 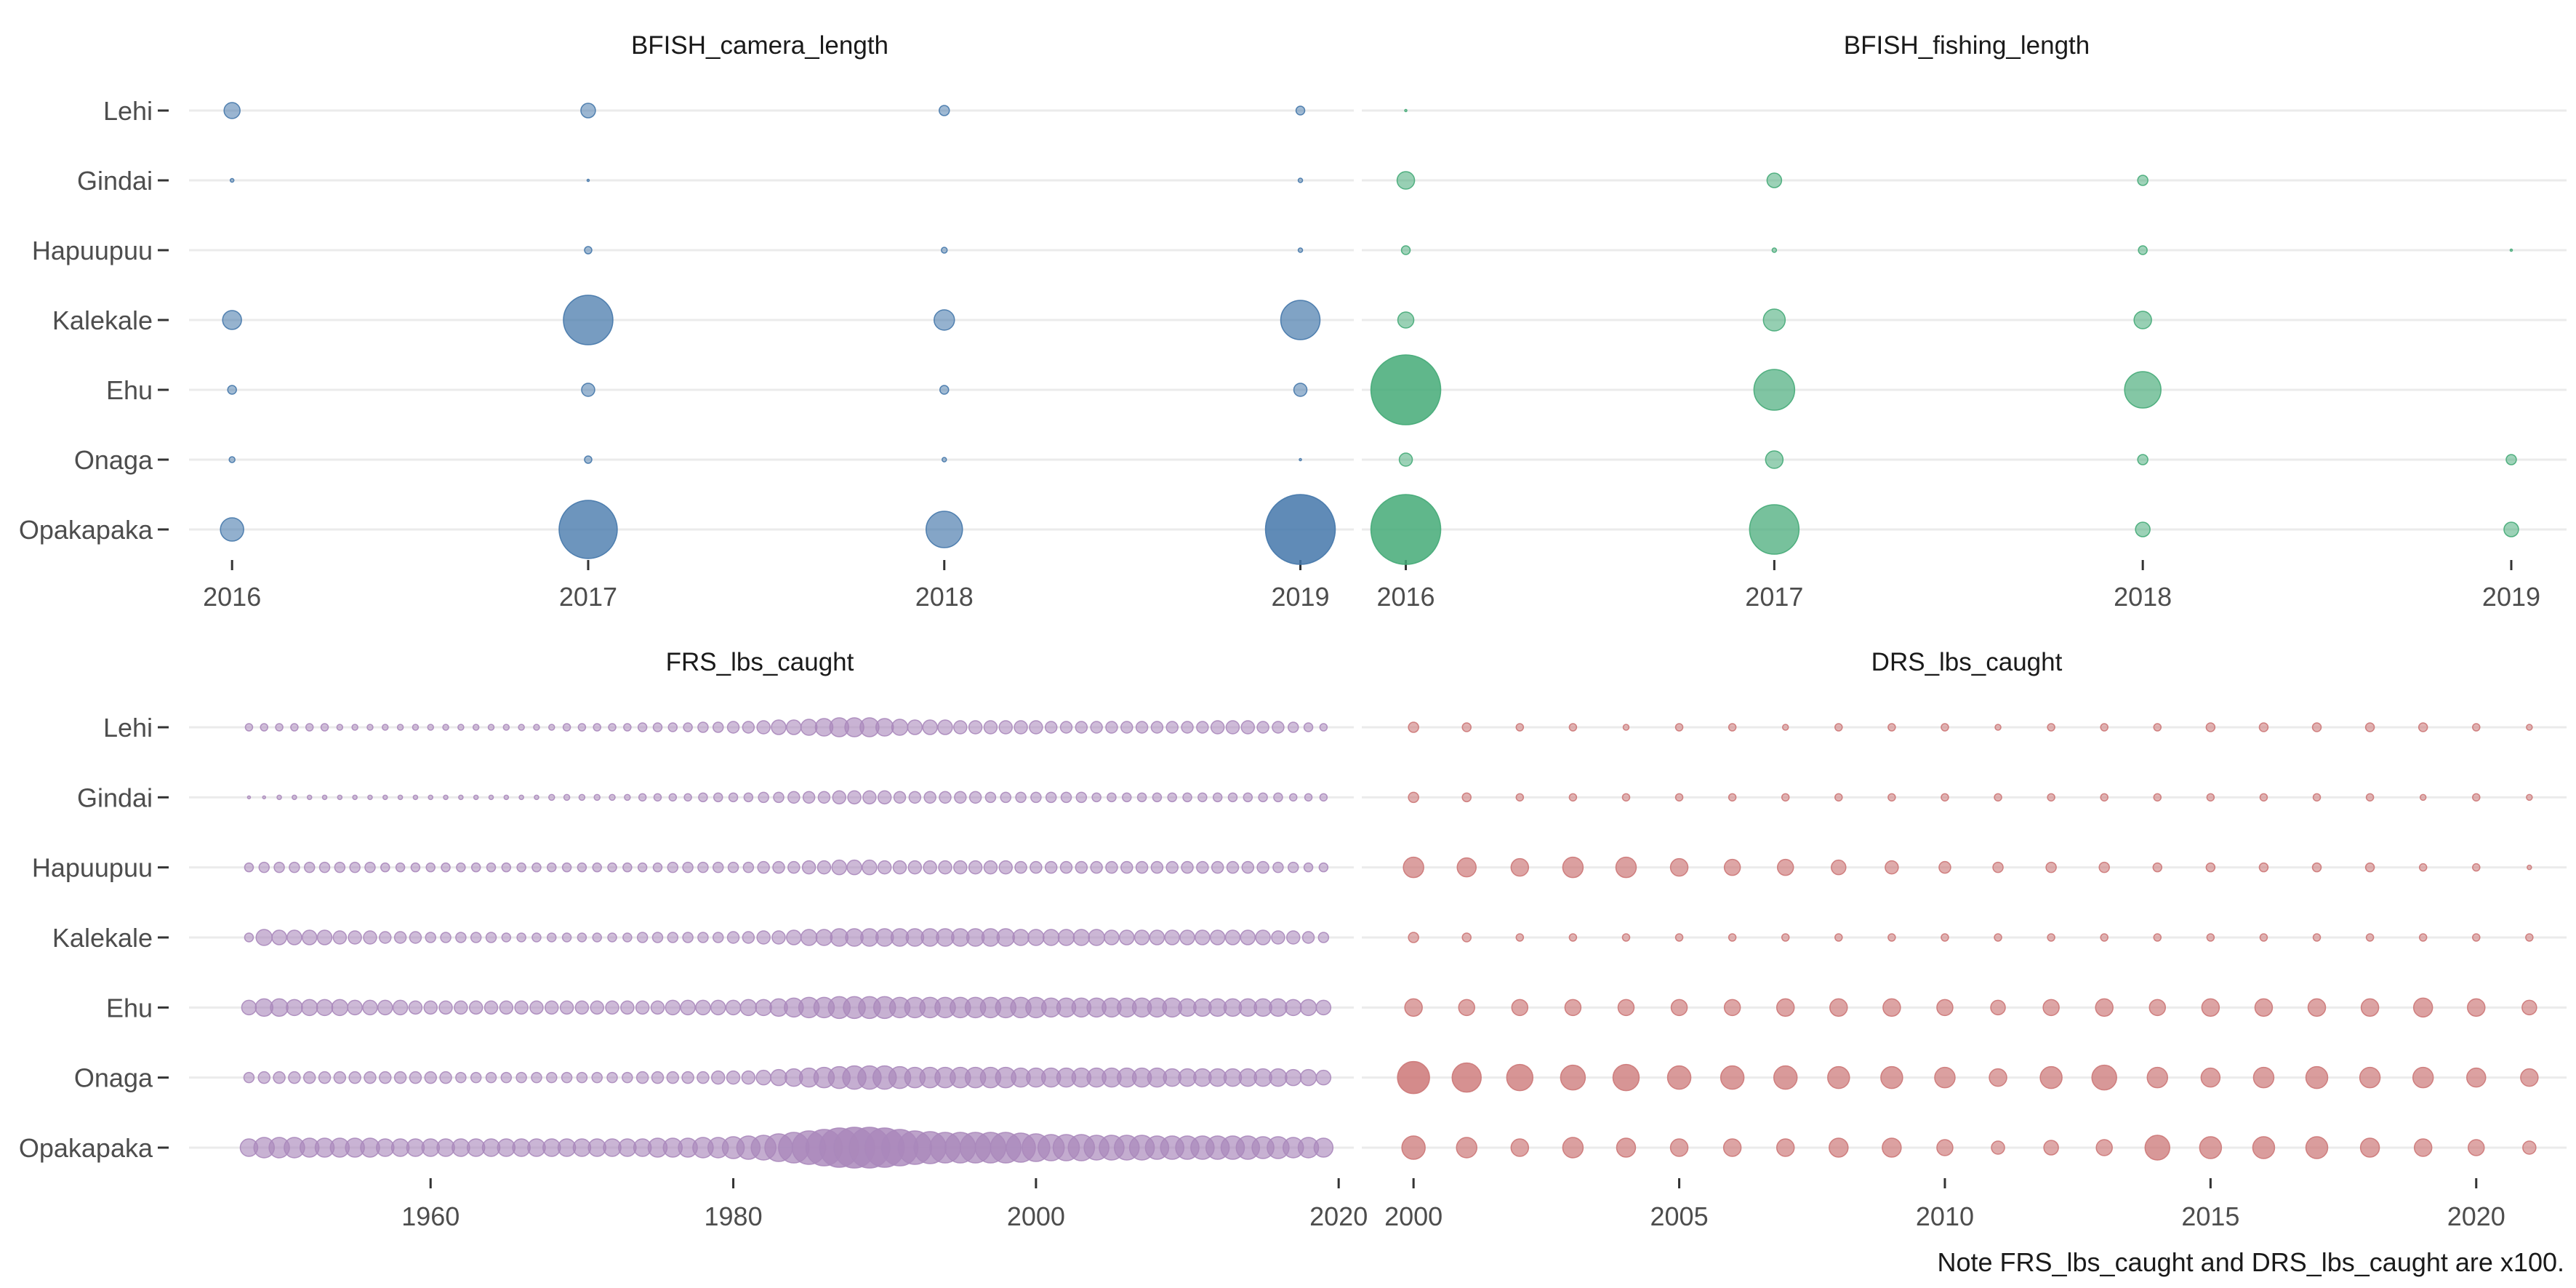 What do you see at coordinates (1414, 1216) in the screenshot?
I see `x-tick-label: 2000` at bounding box center [1414, 1216].